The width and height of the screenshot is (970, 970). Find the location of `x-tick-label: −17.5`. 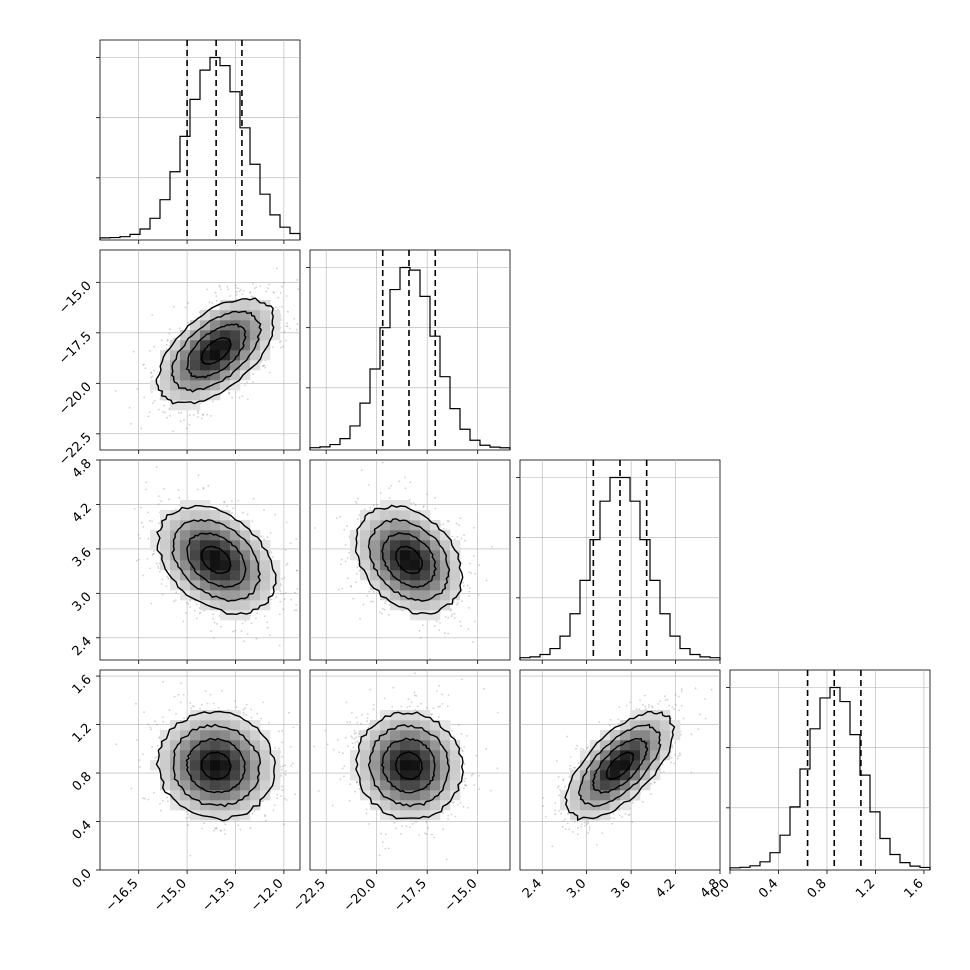

x-tick-label: −17.5 is located at coordinates (410, 895).